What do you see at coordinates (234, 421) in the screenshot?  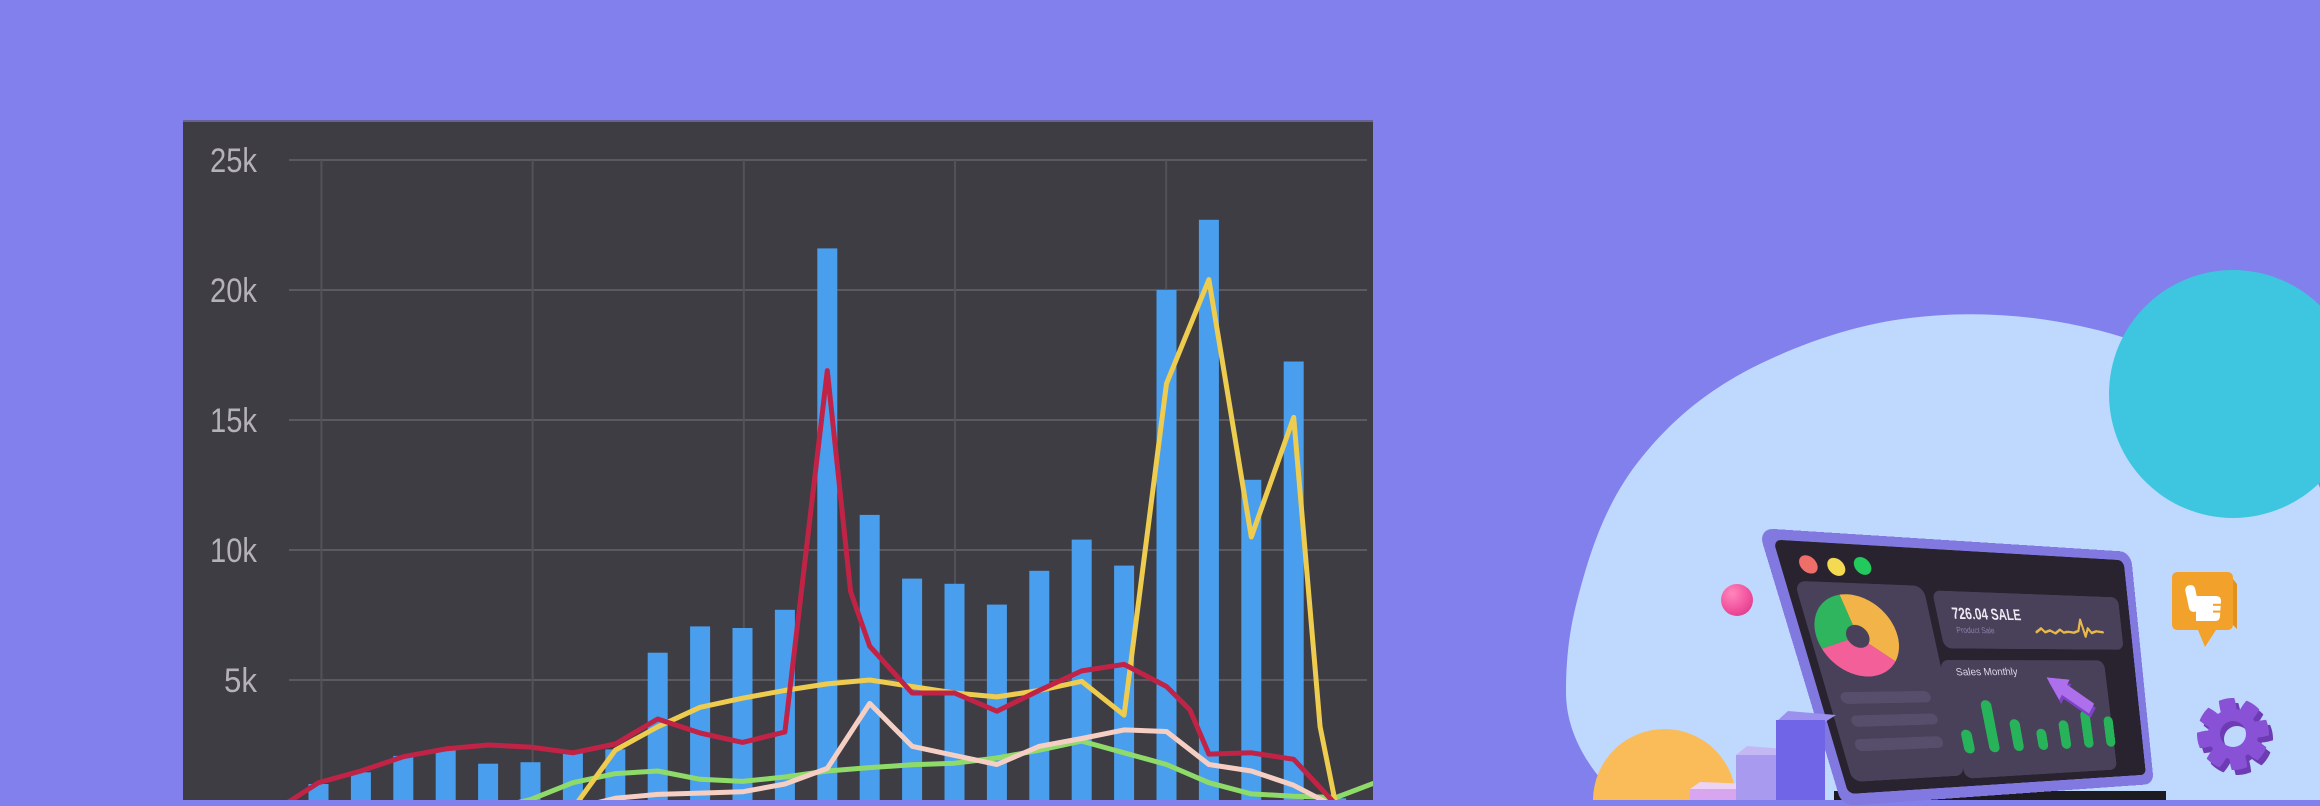 I see `svg-text: 15k` at bounding box center [234, 421].